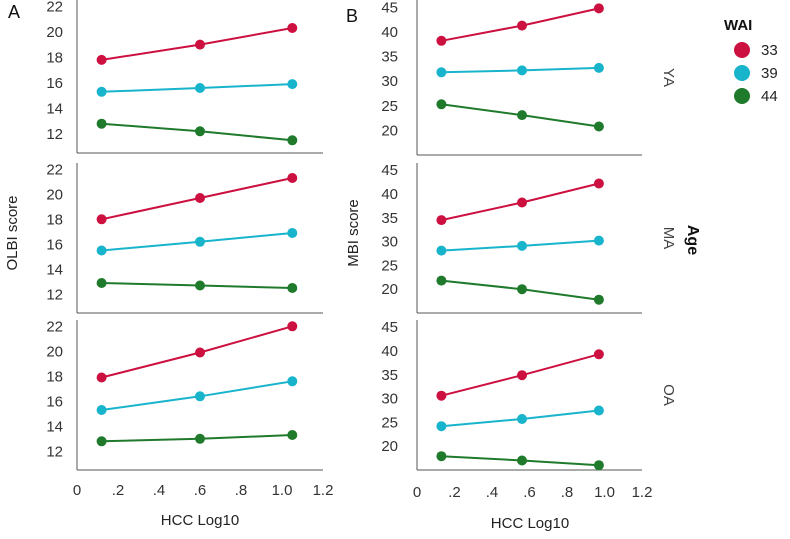  I want to click on legend-label-44: 44, so click(769, 96).